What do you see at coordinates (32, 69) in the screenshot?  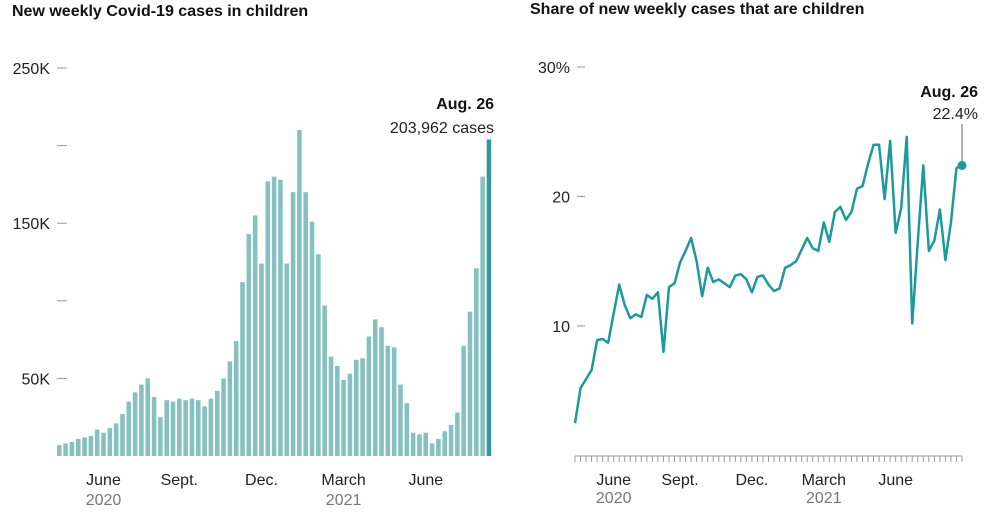 I see `y-tick-label: 250K` at bounding box center [32, 69].